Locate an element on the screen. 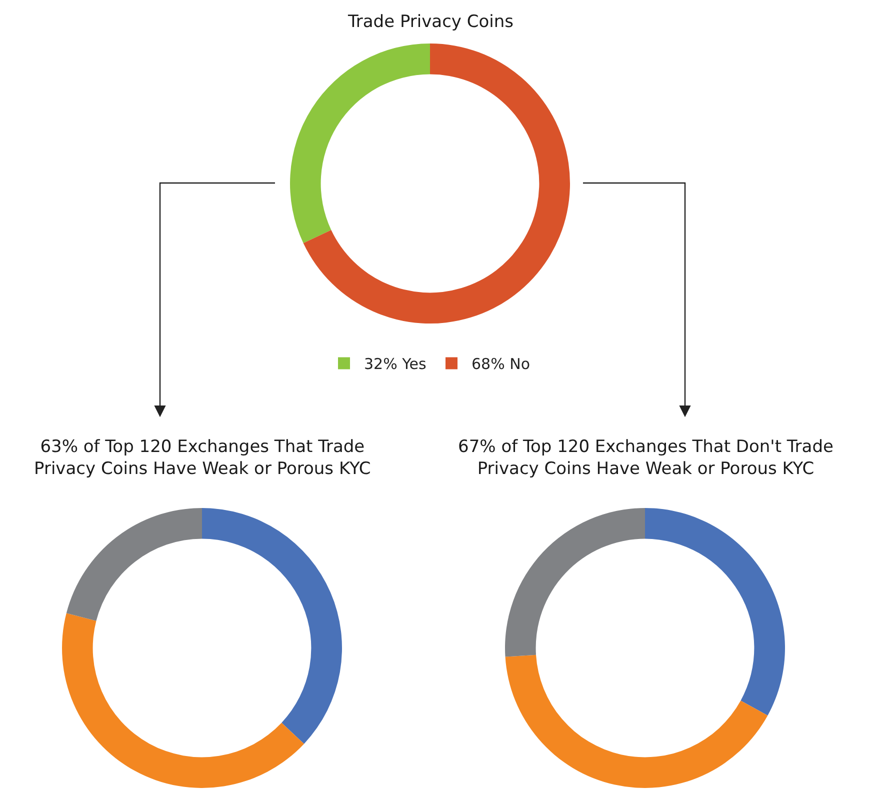 Image resolution: width=870 pixels, height=804 pixels. chart-title: Trade Privacy Coins is located at coordinates (430, 22).